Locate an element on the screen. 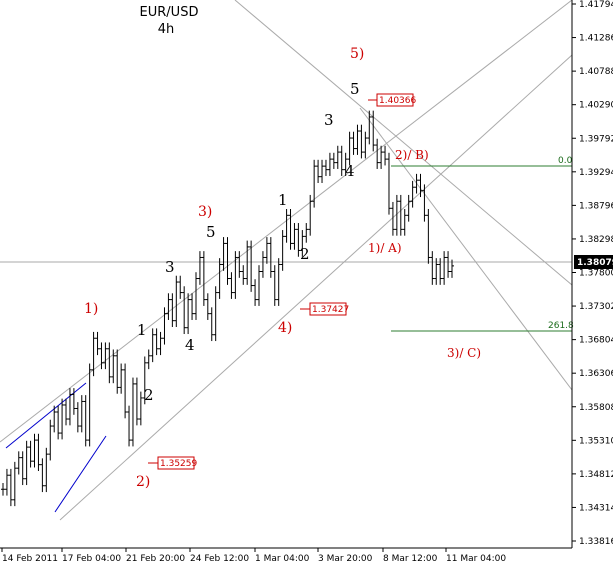  wave-label: 4 is located at coordinates (190, 345).